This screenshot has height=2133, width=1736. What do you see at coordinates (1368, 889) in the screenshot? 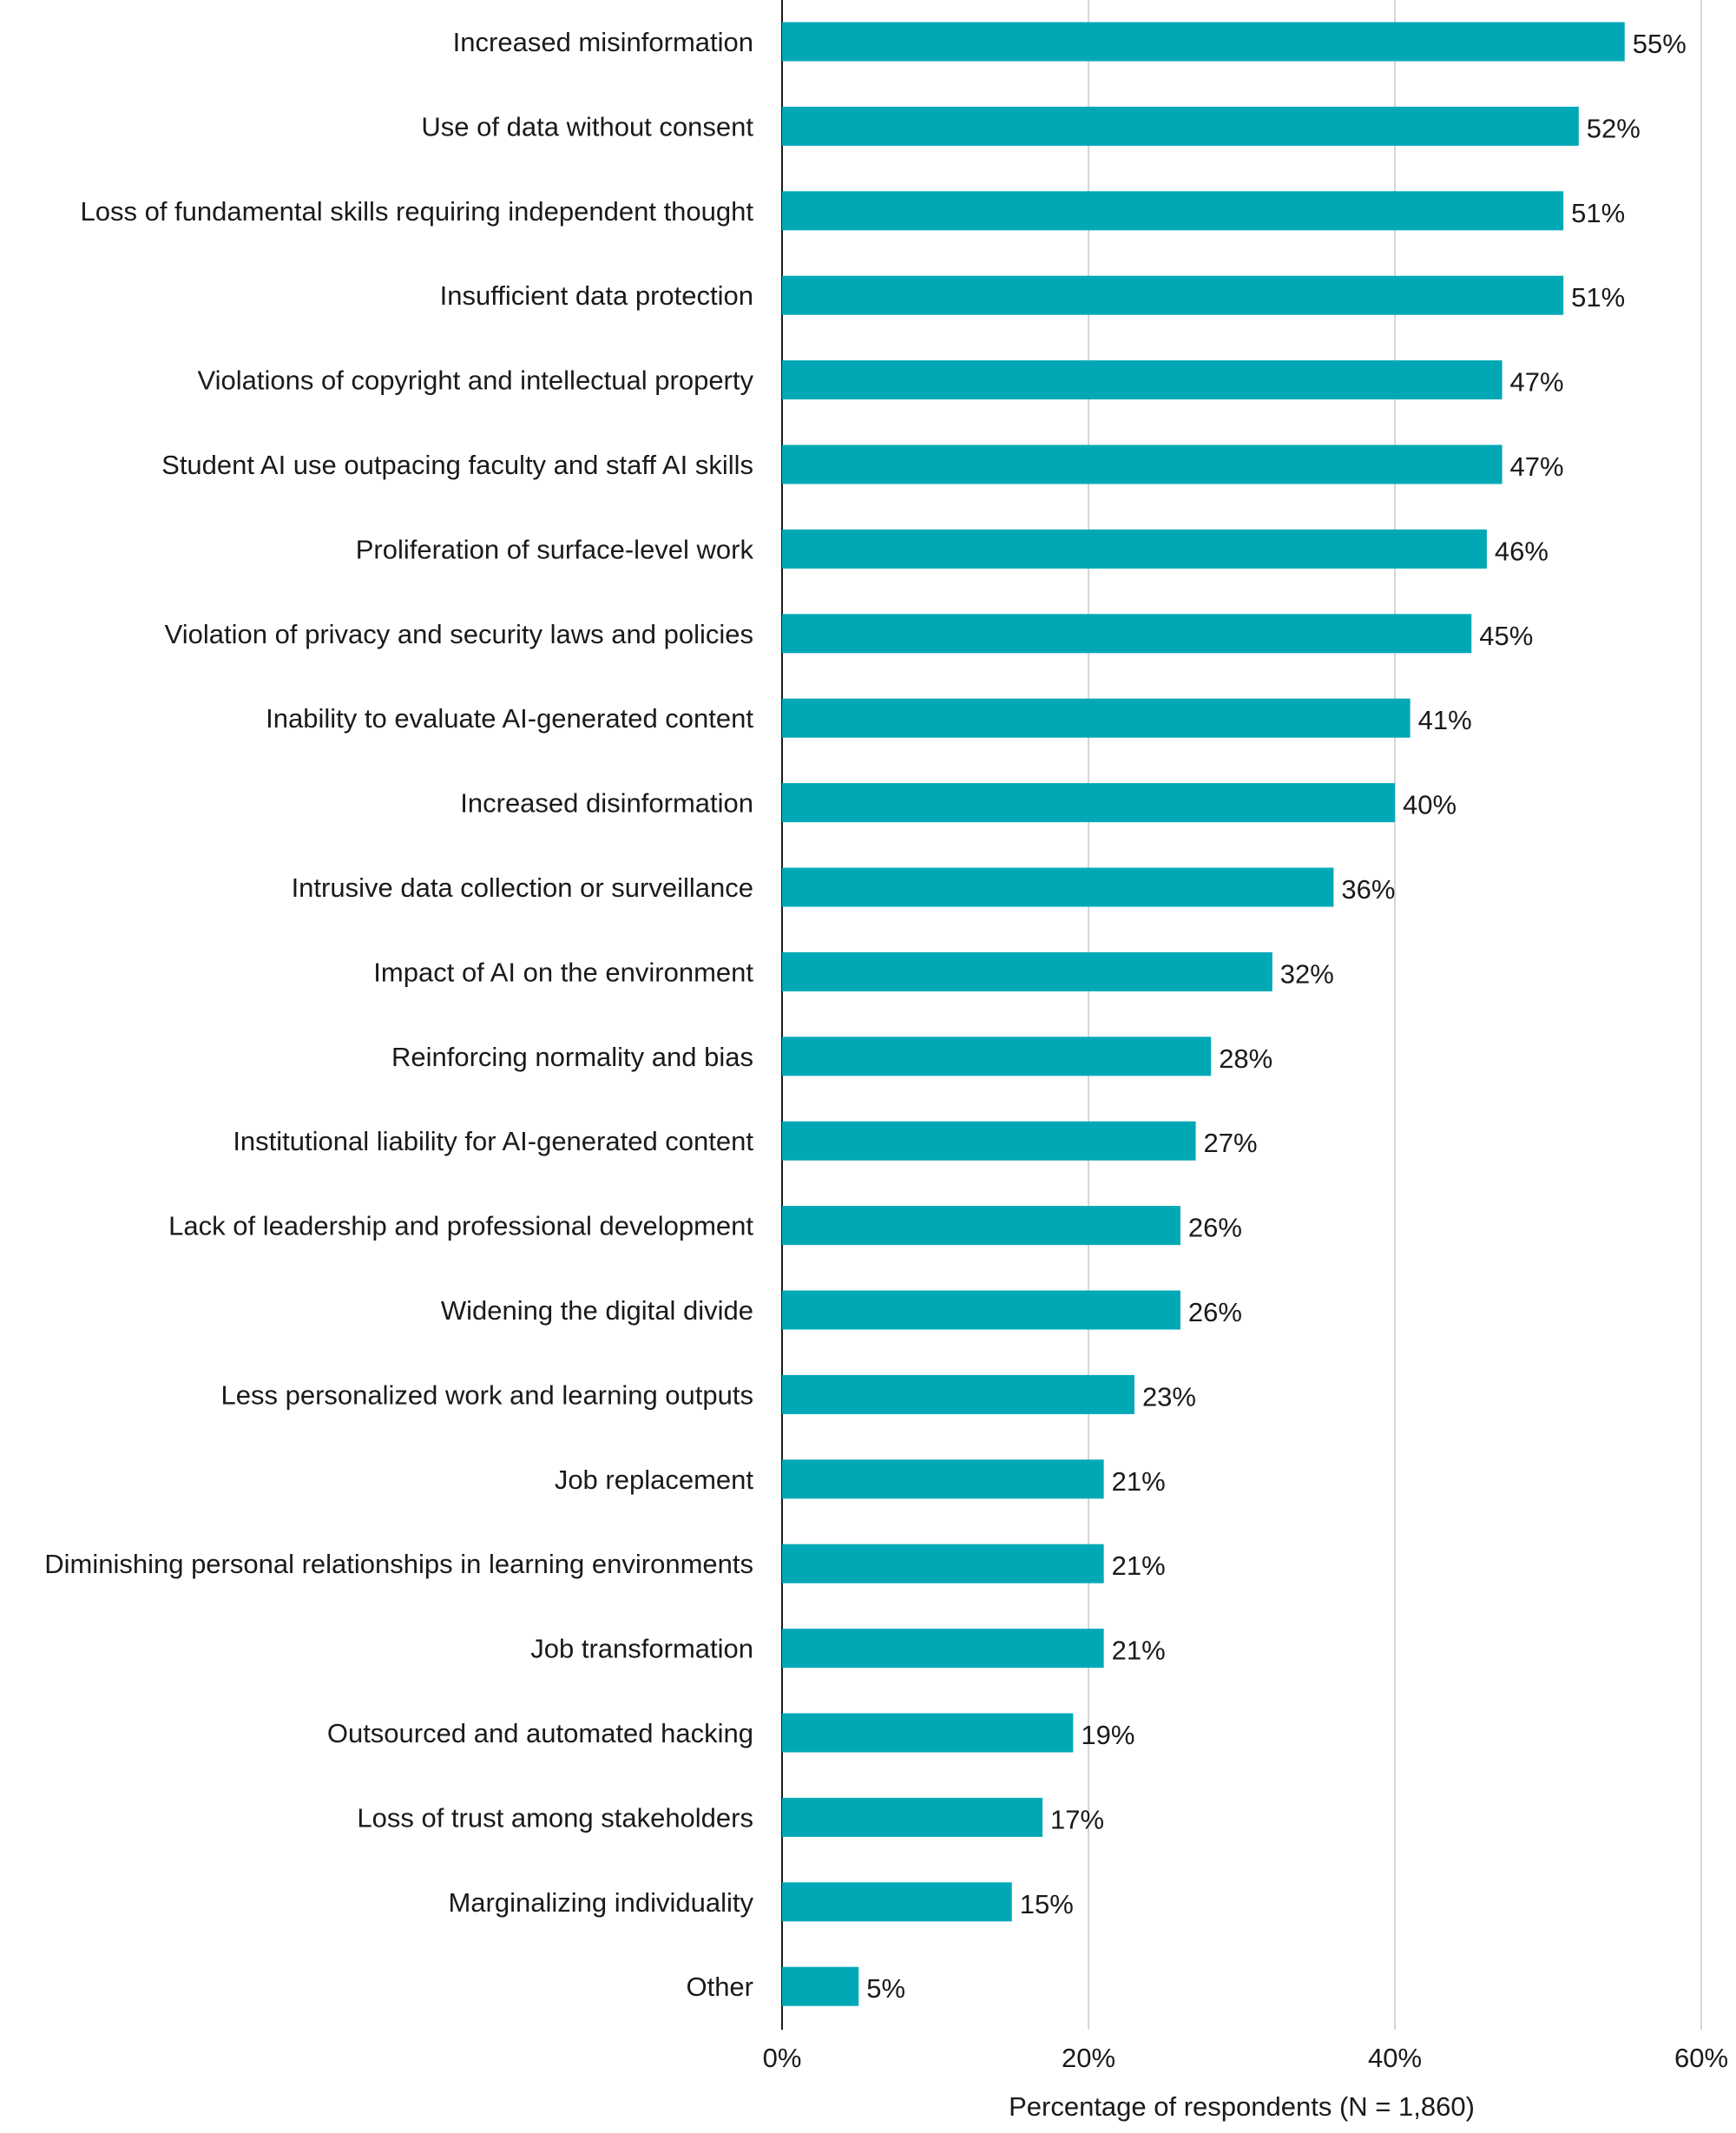
I see `value-label: 36%` at bounding box center [1368, 889].